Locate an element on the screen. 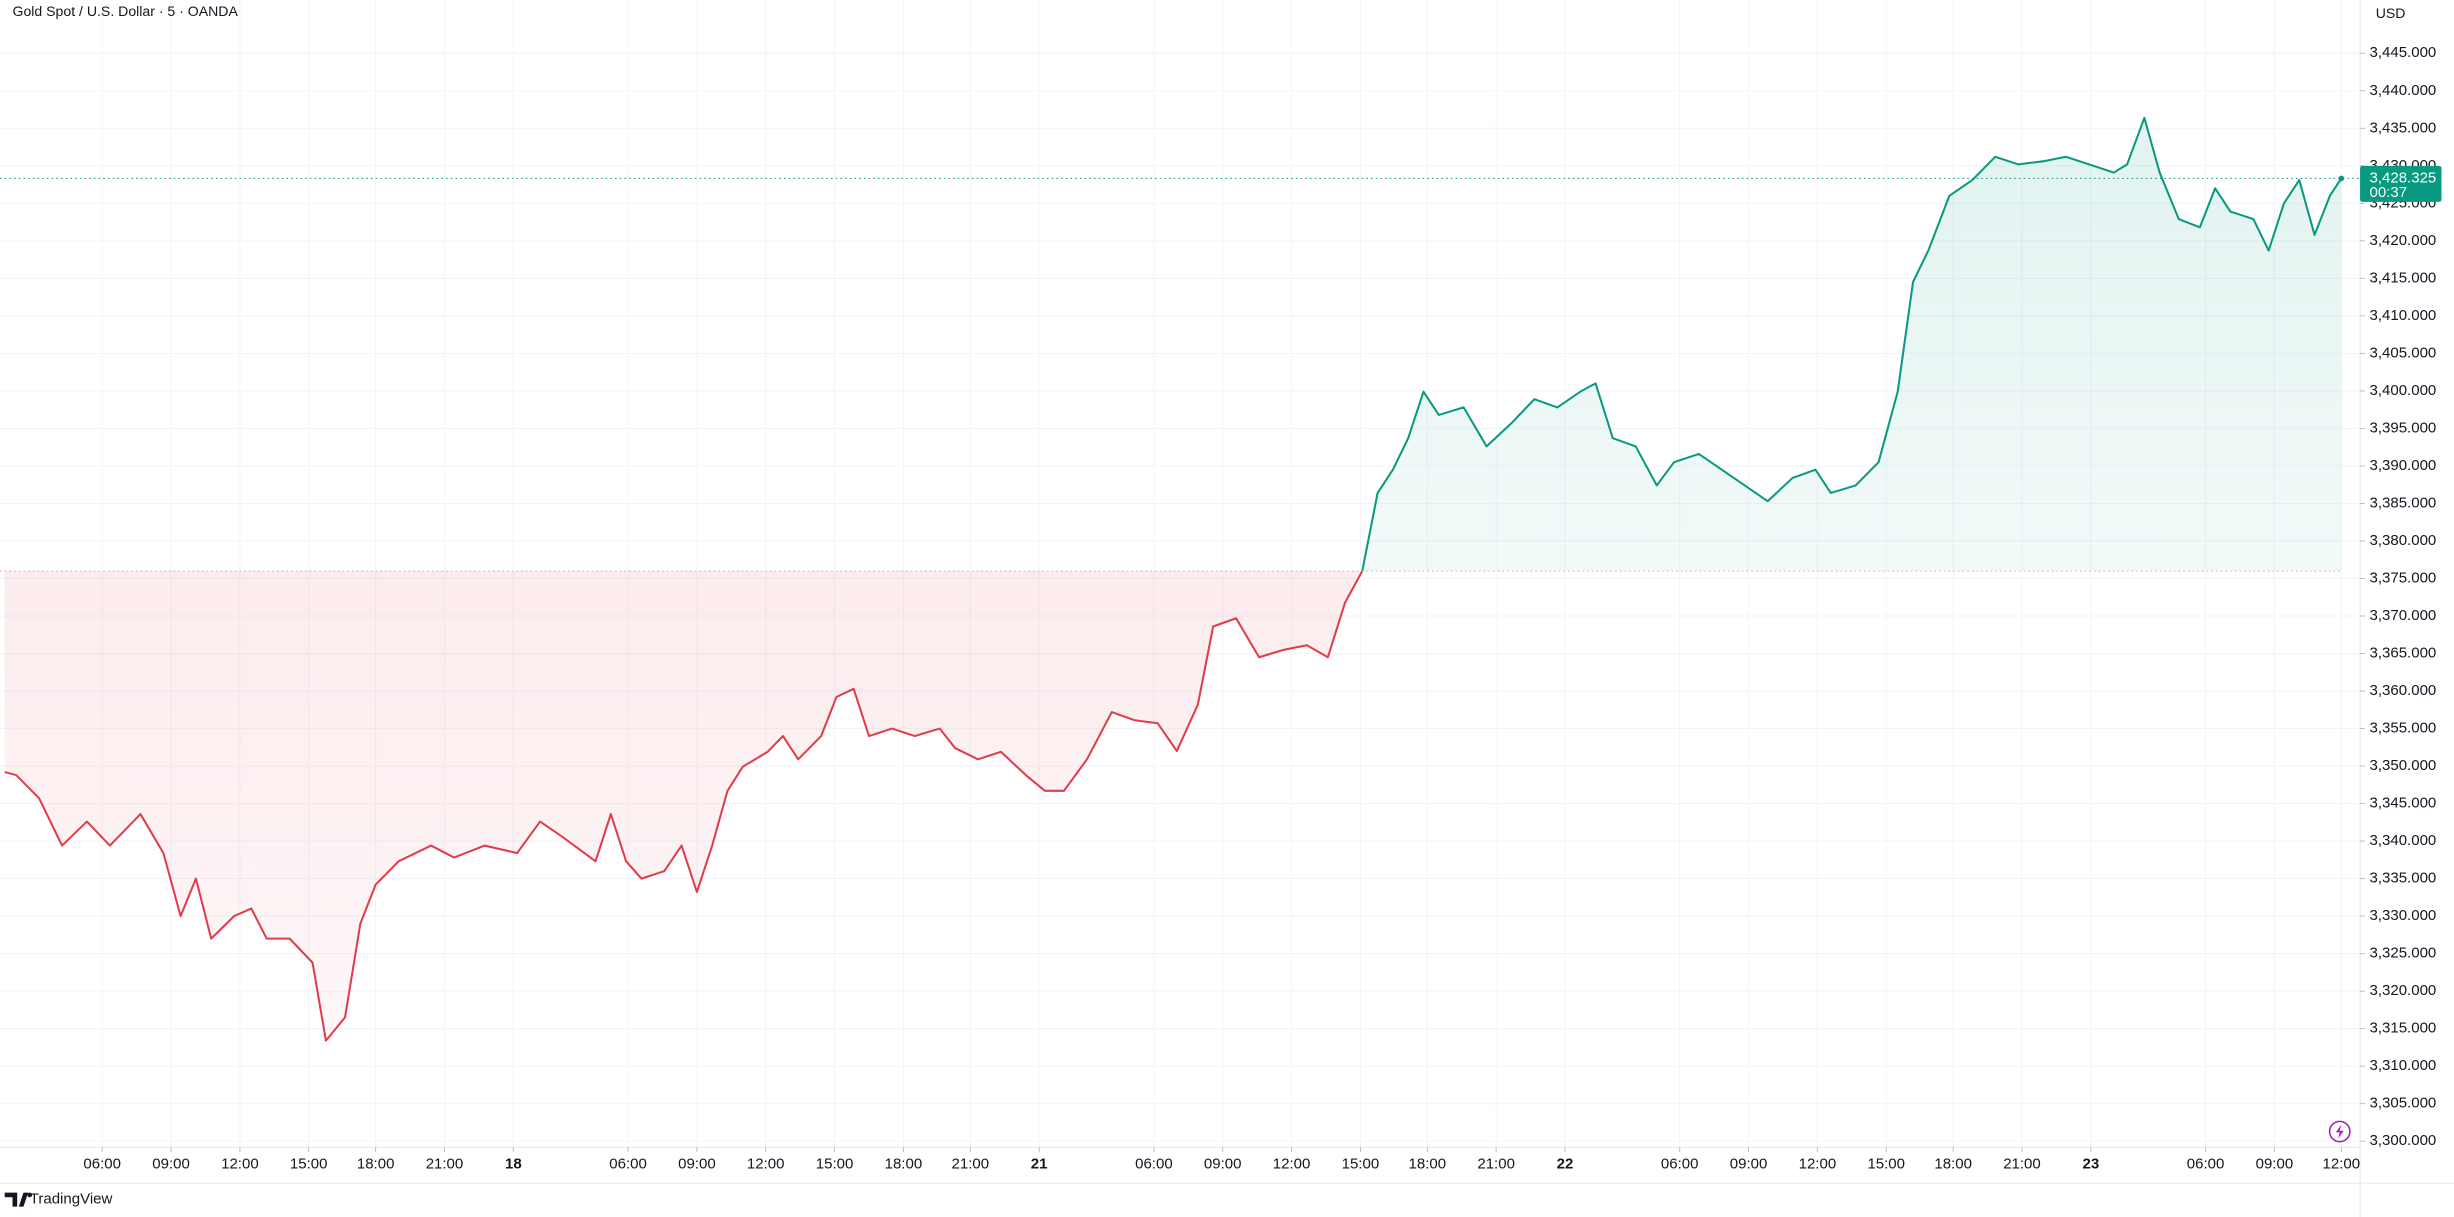 The height and width of the screenshot is (1217, 2454). brand: TradingView is located at coordinates (71, 1199).